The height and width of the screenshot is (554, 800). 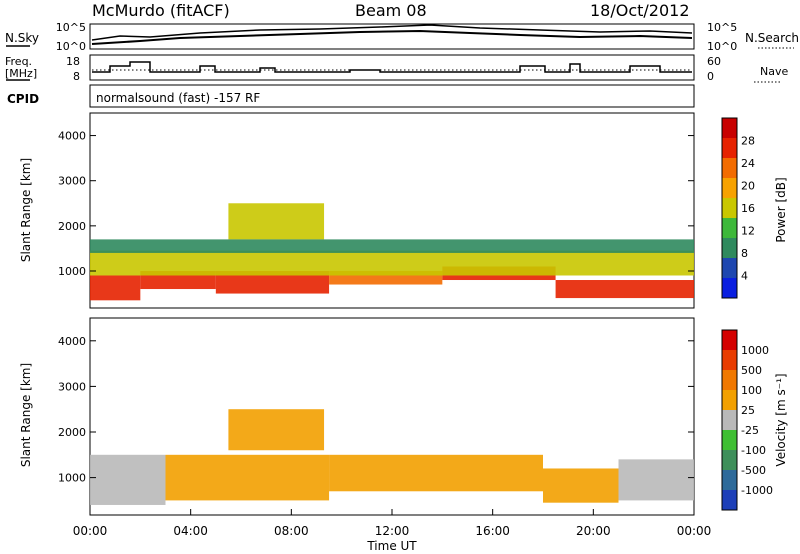 I want to click on colorbar-tick-label: 24, so click(x=748, y=163).